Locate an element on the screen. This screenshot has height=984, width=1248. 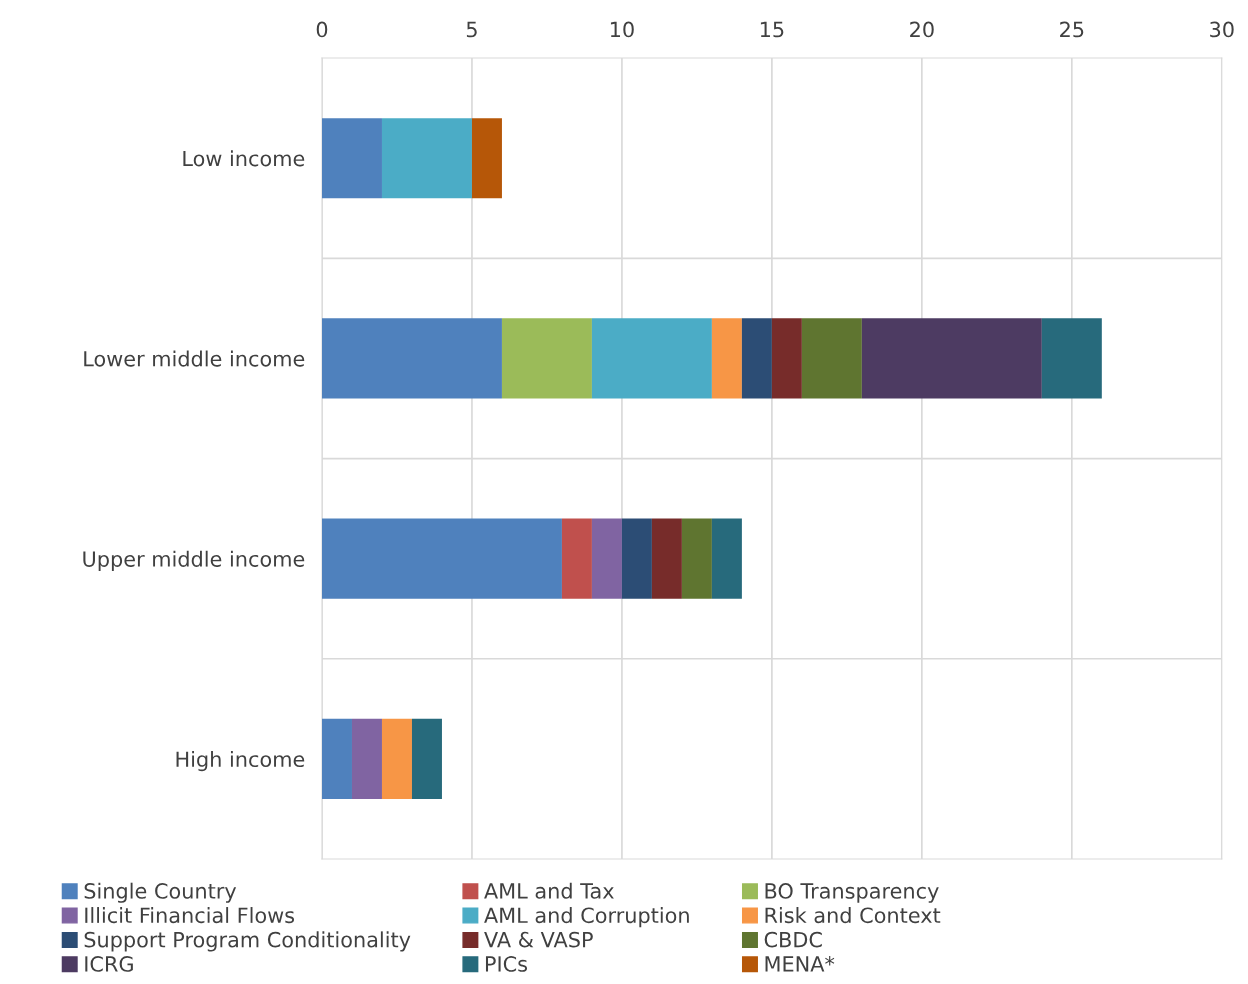
legend-label: BO Transparency is located at coordinates (852, 893).